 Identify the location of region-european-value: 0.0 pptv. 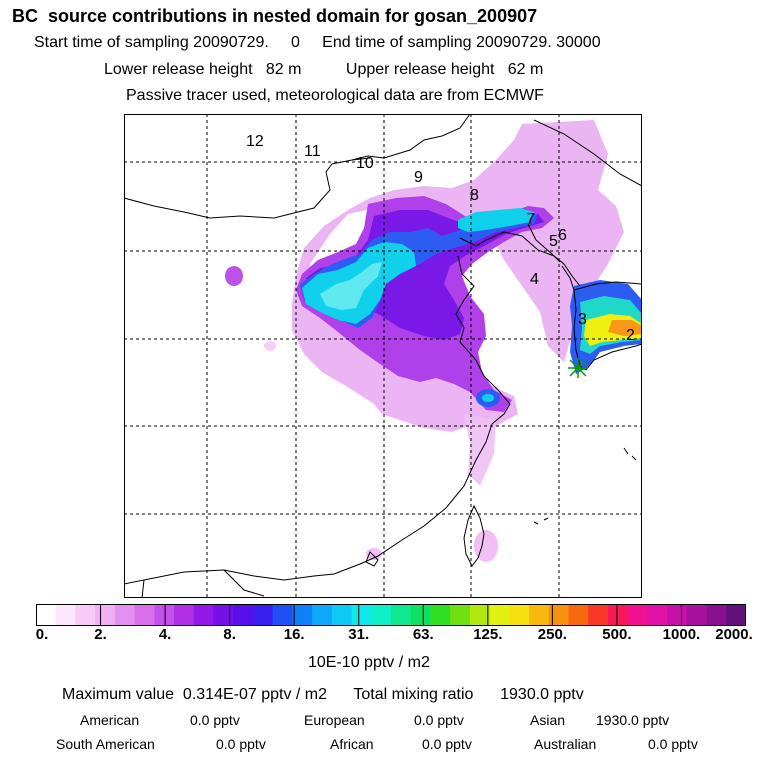
(439, 720).